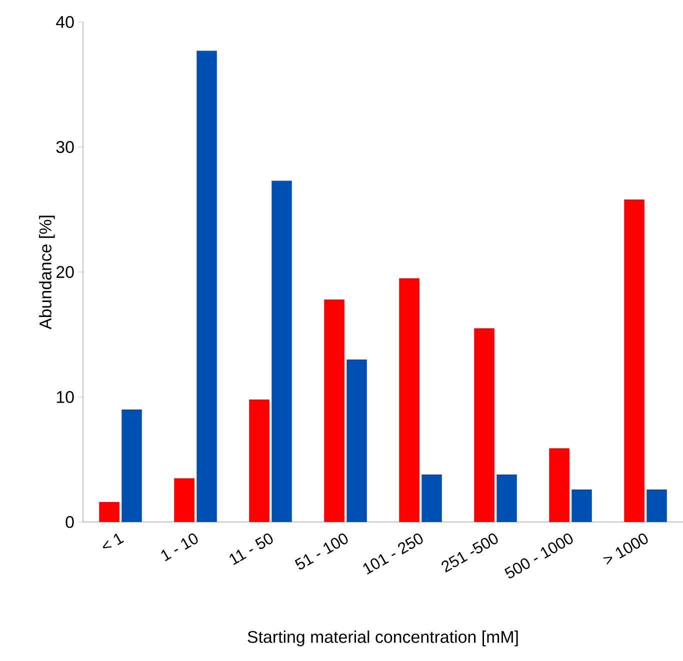 This screenshot has width=683, height=661. What do you see at coordinates (65, 22) in the screenshot?
I see `y-tick-label: 40` at bounding box center [65, 22].